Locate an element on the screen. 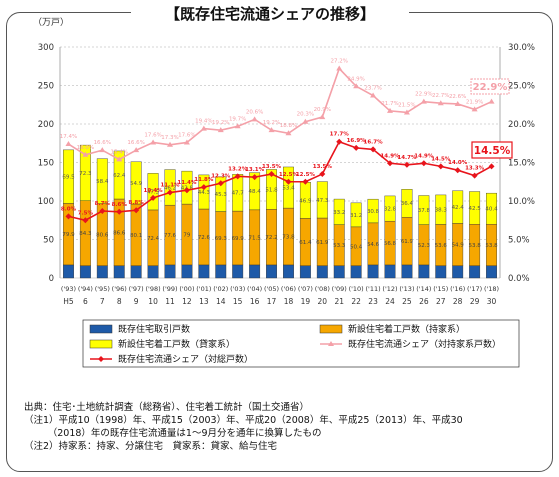 This screenshot has height=477, width=559. bar-owner-value-label: 52.3 is located at coordinates (424, 246).